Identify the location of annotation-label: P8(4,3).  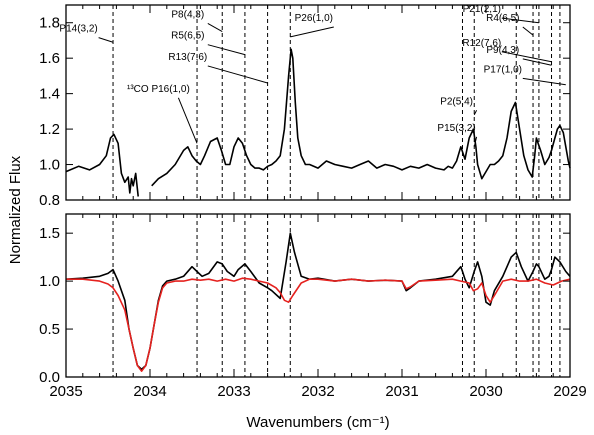
(187, 14).